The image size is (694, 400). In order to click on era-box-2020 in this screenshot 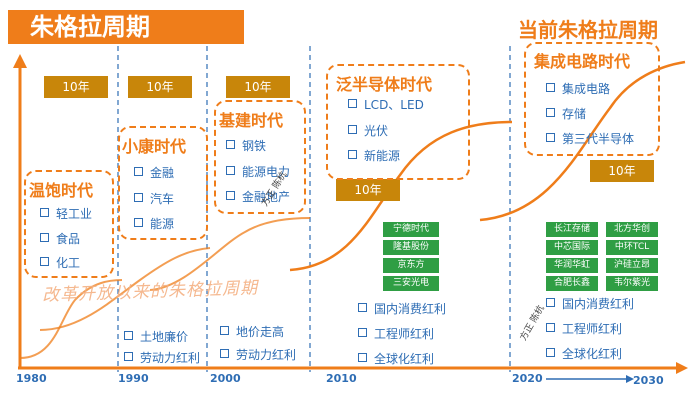, I will do `click(592, 99)`.